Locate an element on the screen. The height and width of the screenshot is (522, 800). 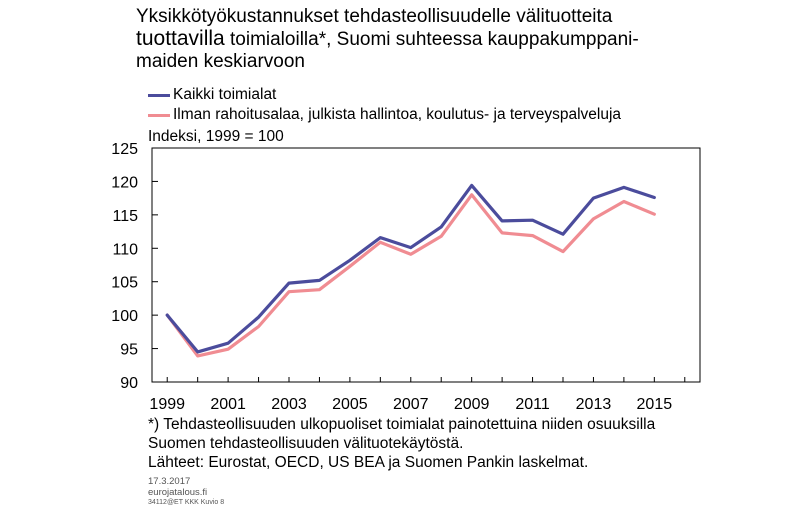
legend-swatch-kaikki is located at coordinates (159, 95).